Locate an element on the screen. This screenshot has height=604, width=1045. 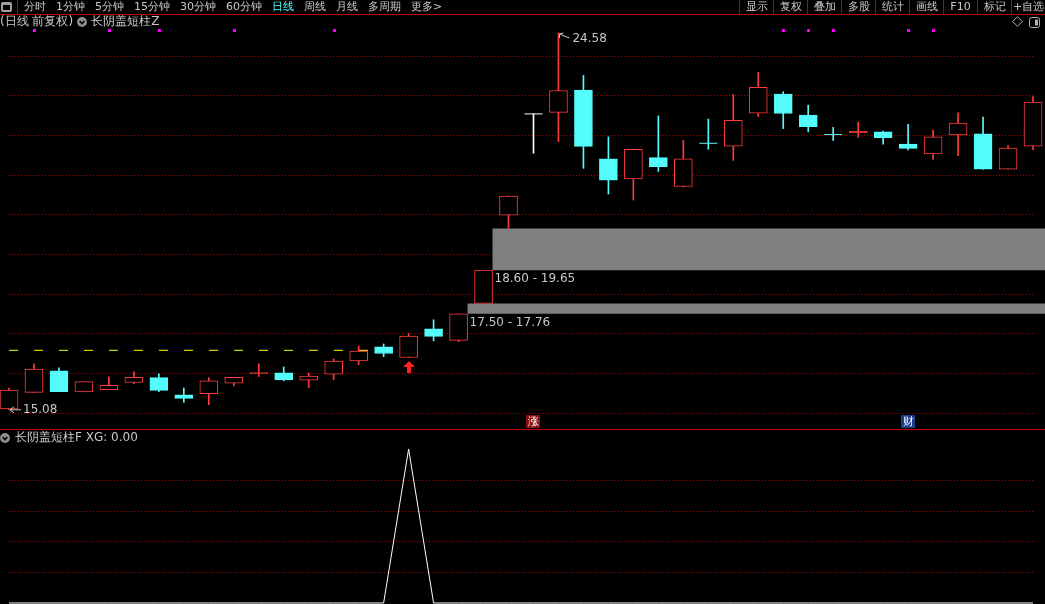
text: 标记 is located at coordinates (994, 7).